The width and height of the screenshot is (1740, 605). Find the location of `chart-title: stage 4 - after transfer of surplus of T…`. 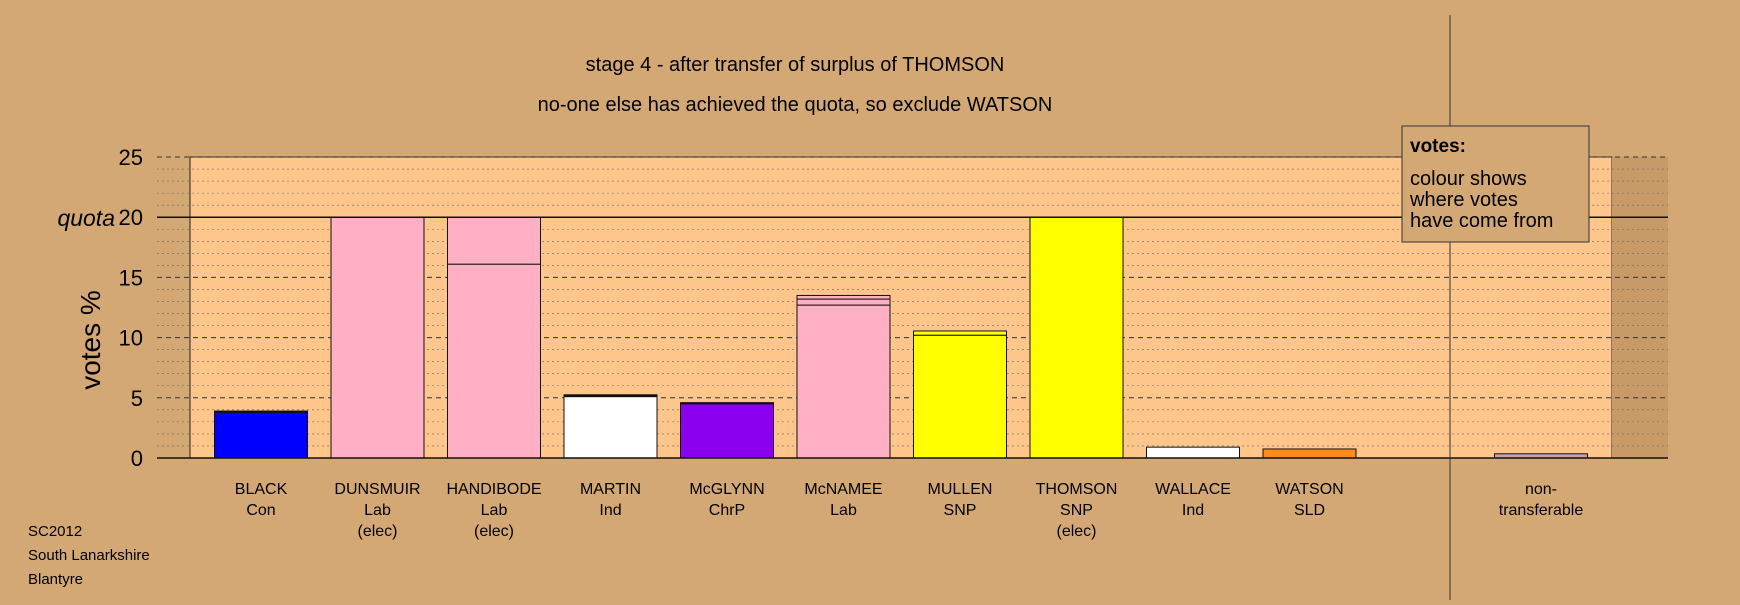

chart-title: stage 4 - after transfer of surplus of T… is located at coordinates (795, 65).